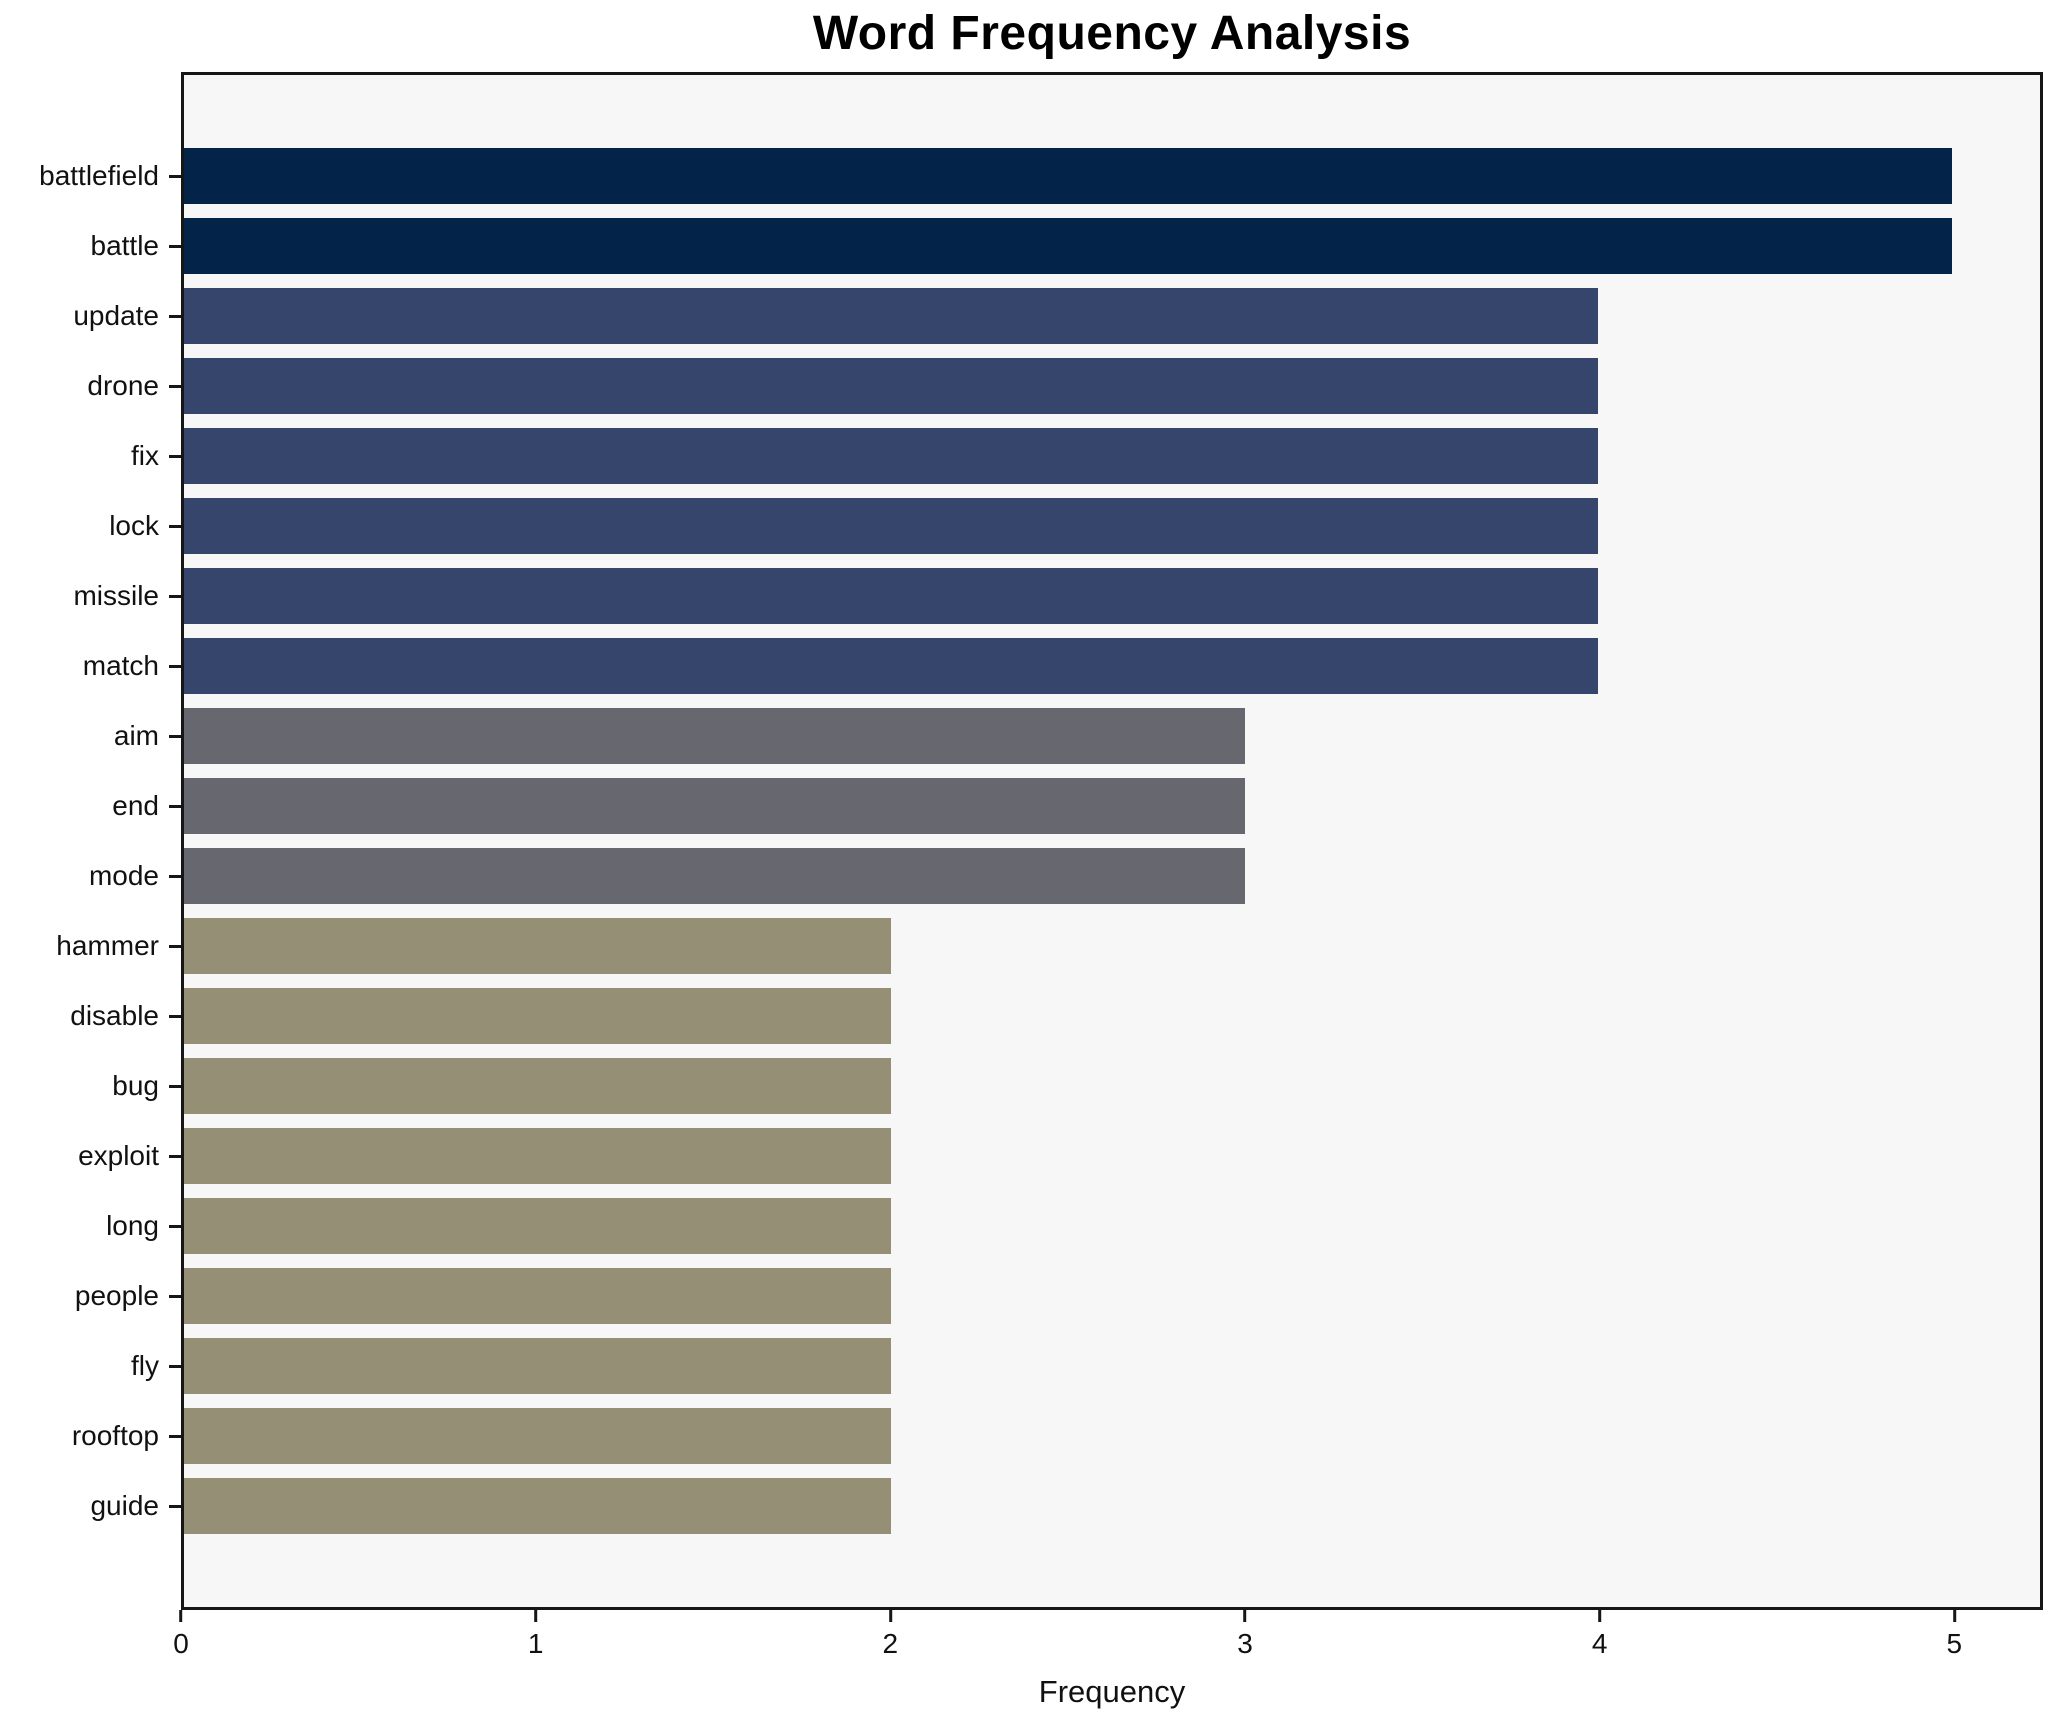 The image size is (2062, 1722). I want to click on x-tick-label: 2, so click(890, 1643).